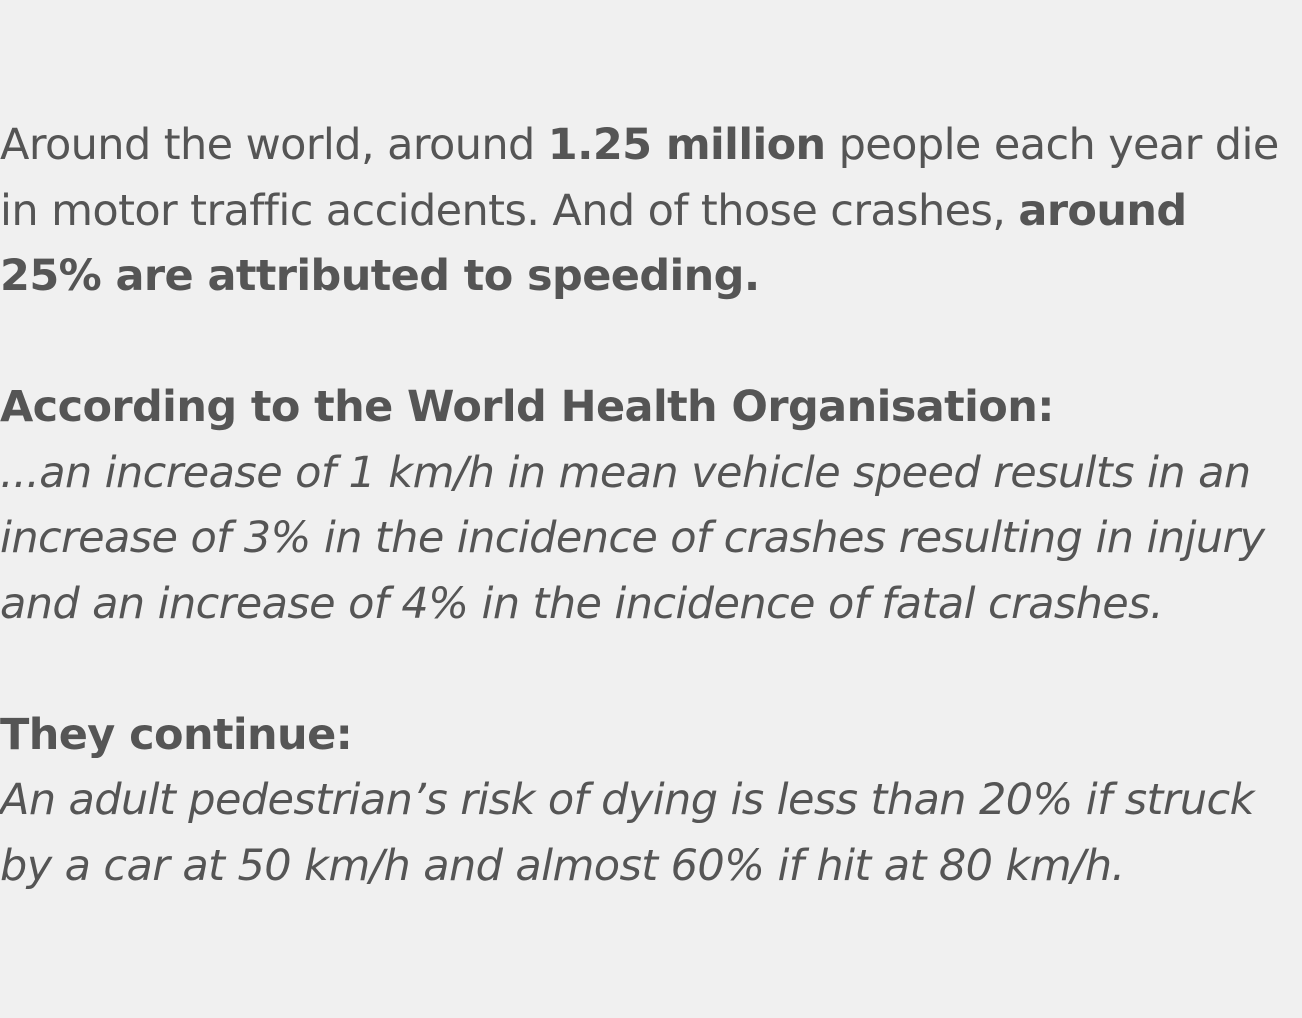 The width and height of the screenshot is (1302, 1018). What do you see at coordinates (686, 145) in the screenshot?
I see `intro-bold-deaths: 1.25 million` at bounding box center [686, 145].